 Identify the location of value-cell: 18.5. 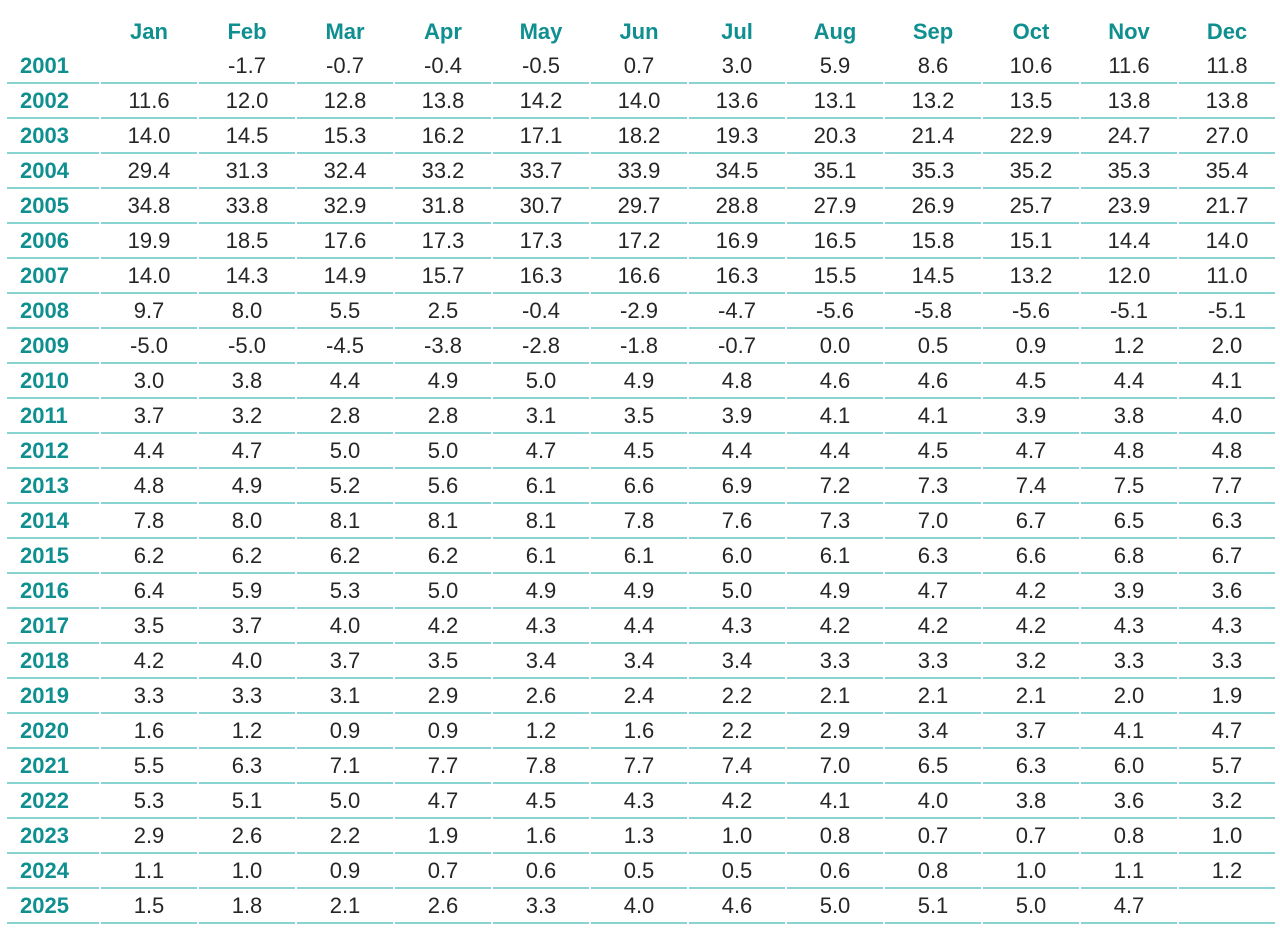
(247, 241).